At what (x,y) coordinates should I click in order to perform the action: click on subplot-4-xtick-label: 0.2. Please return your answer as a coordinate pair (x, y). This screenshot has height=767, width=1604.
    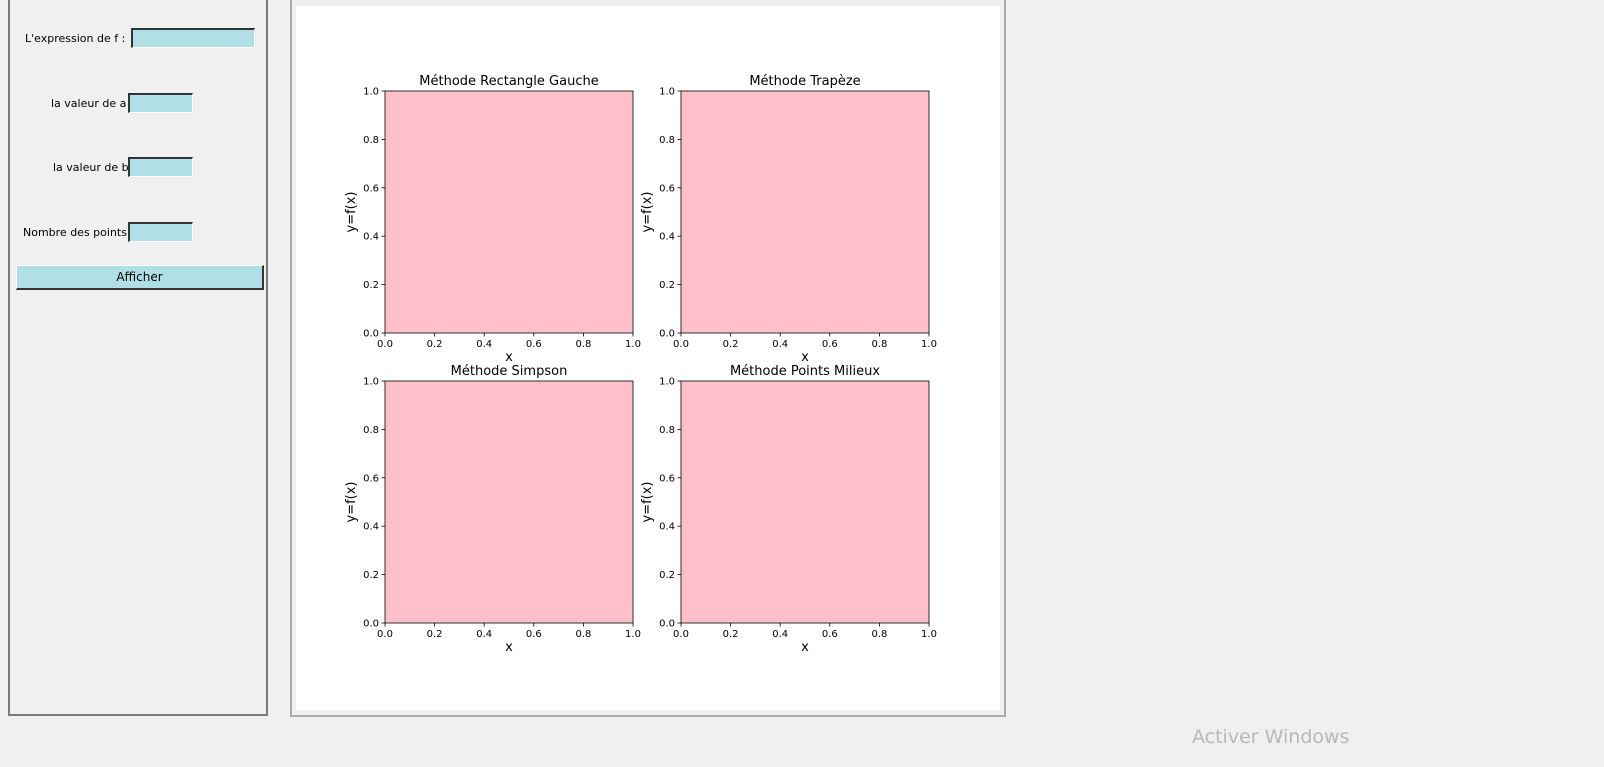
    Looking at the image, I should click on (731, 634).